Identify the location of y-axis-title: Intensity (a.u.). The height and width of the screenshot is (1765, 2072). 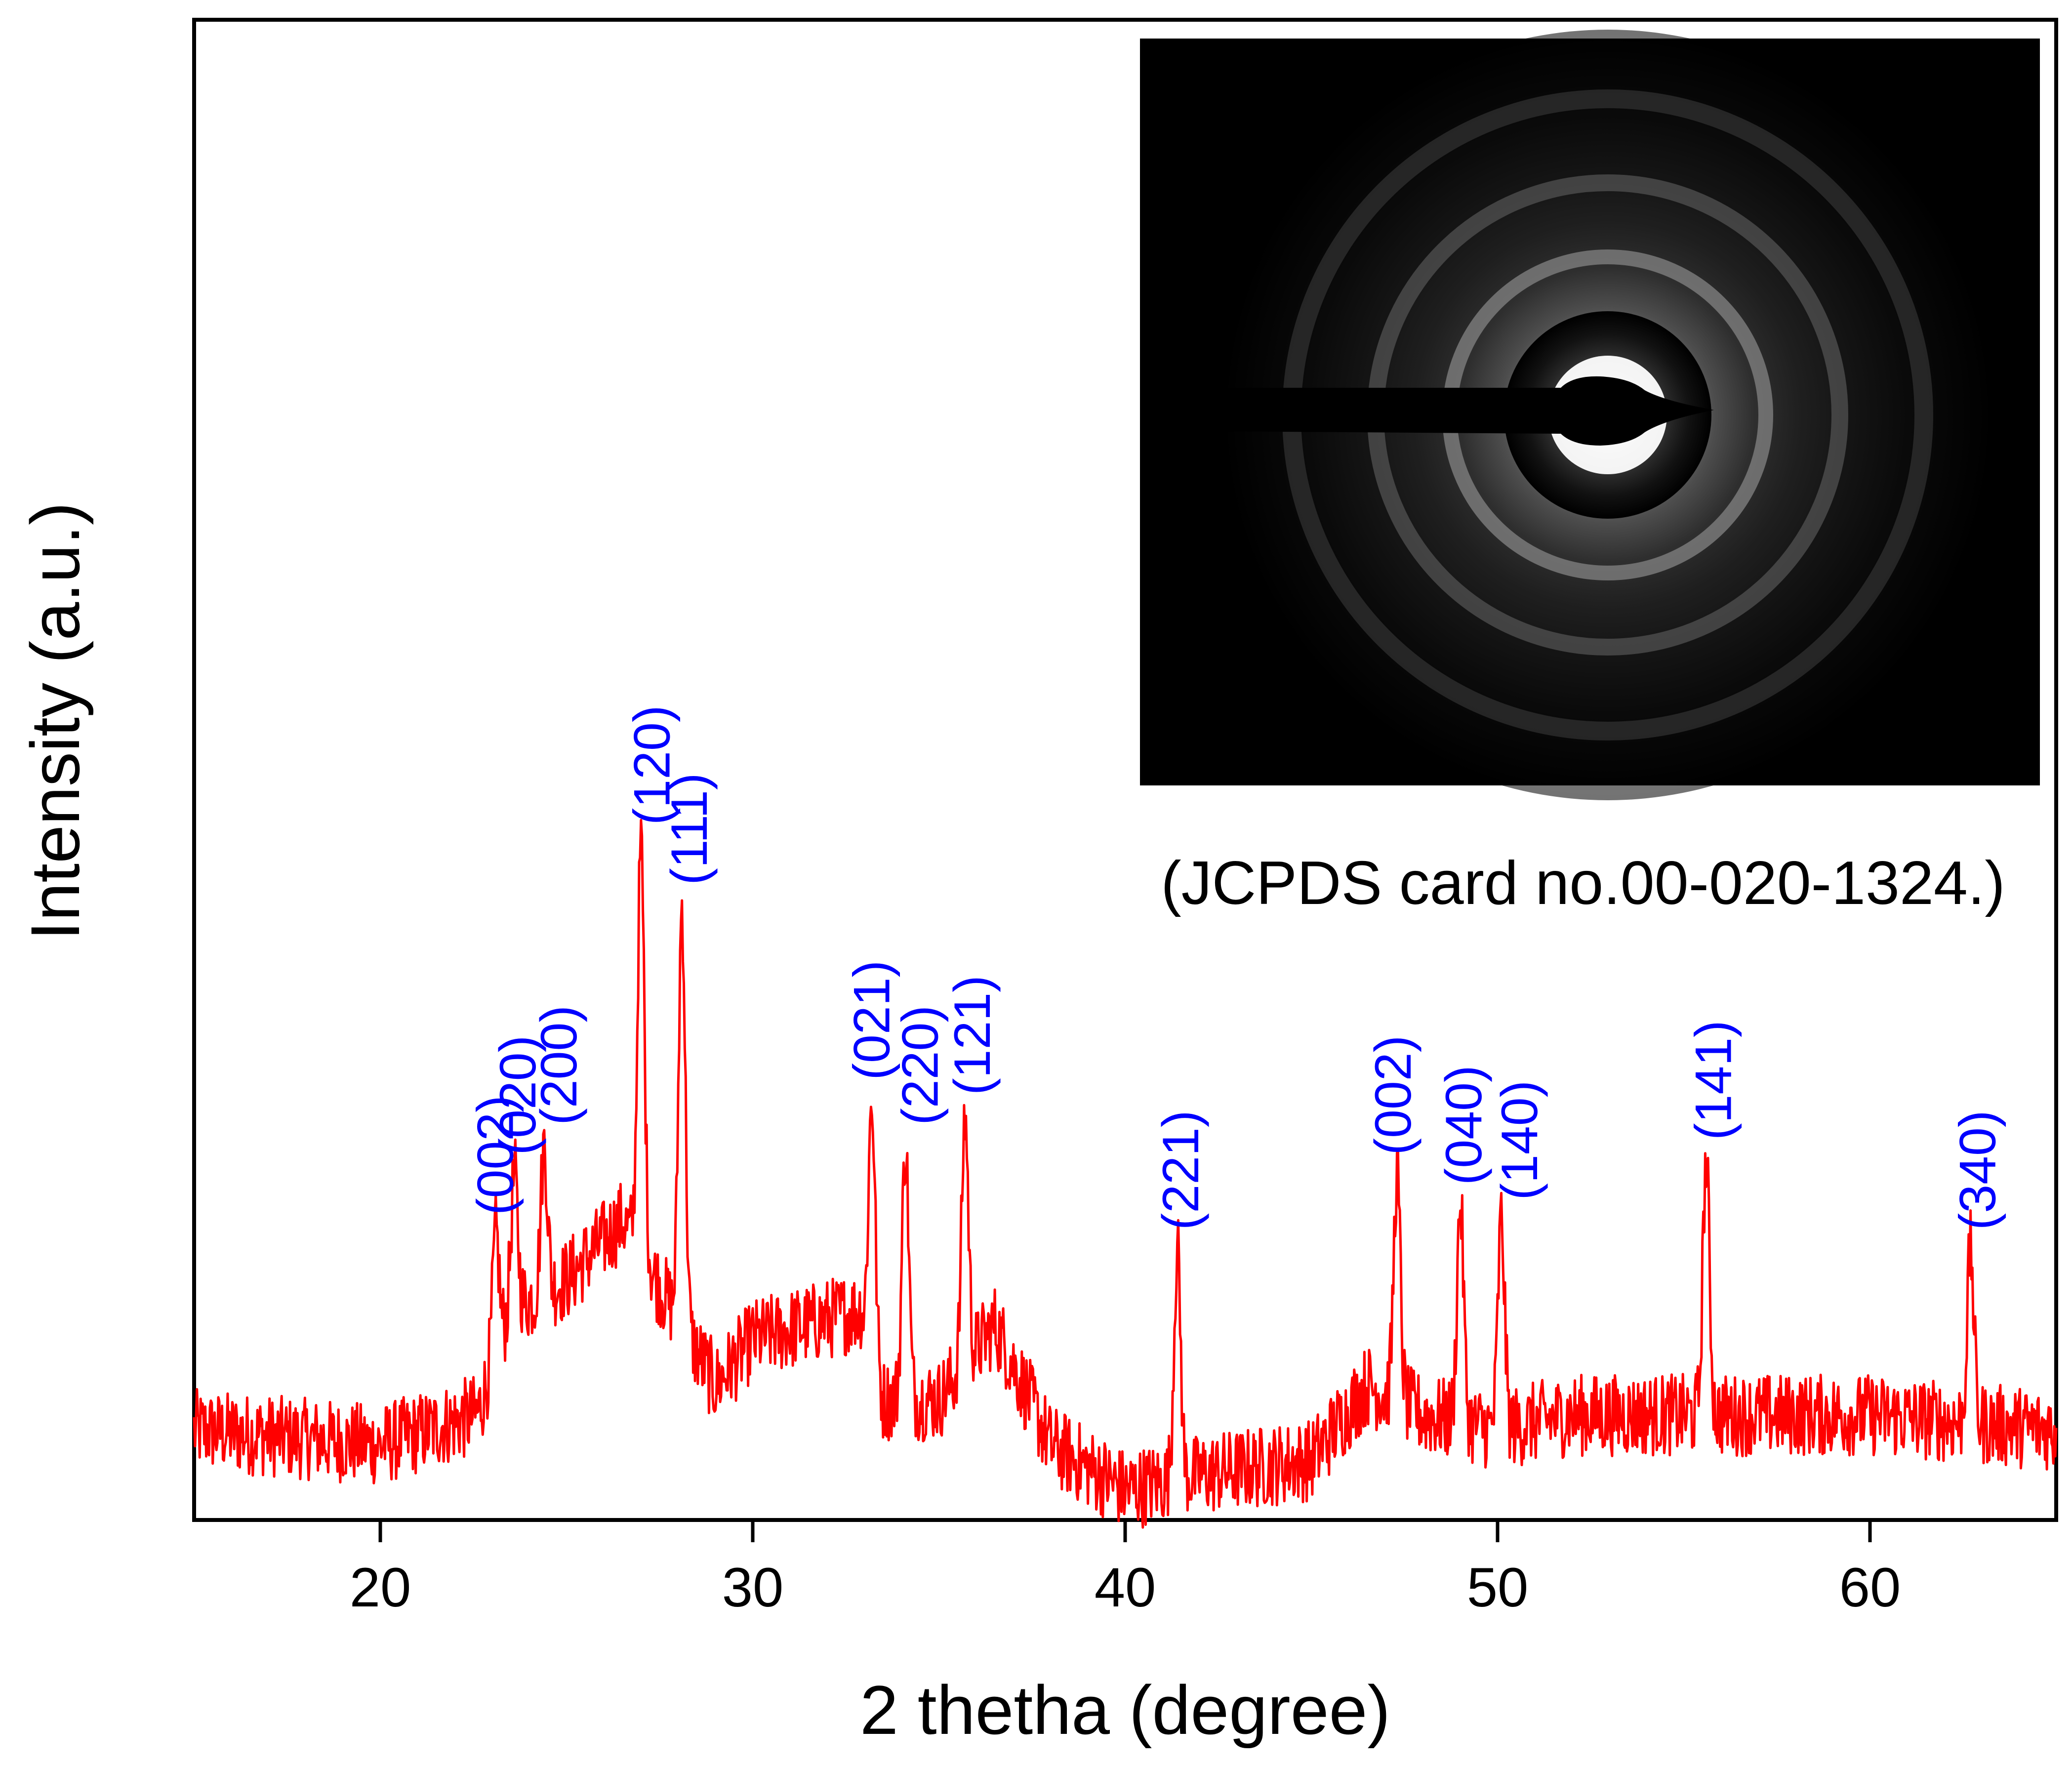
(55, 721).